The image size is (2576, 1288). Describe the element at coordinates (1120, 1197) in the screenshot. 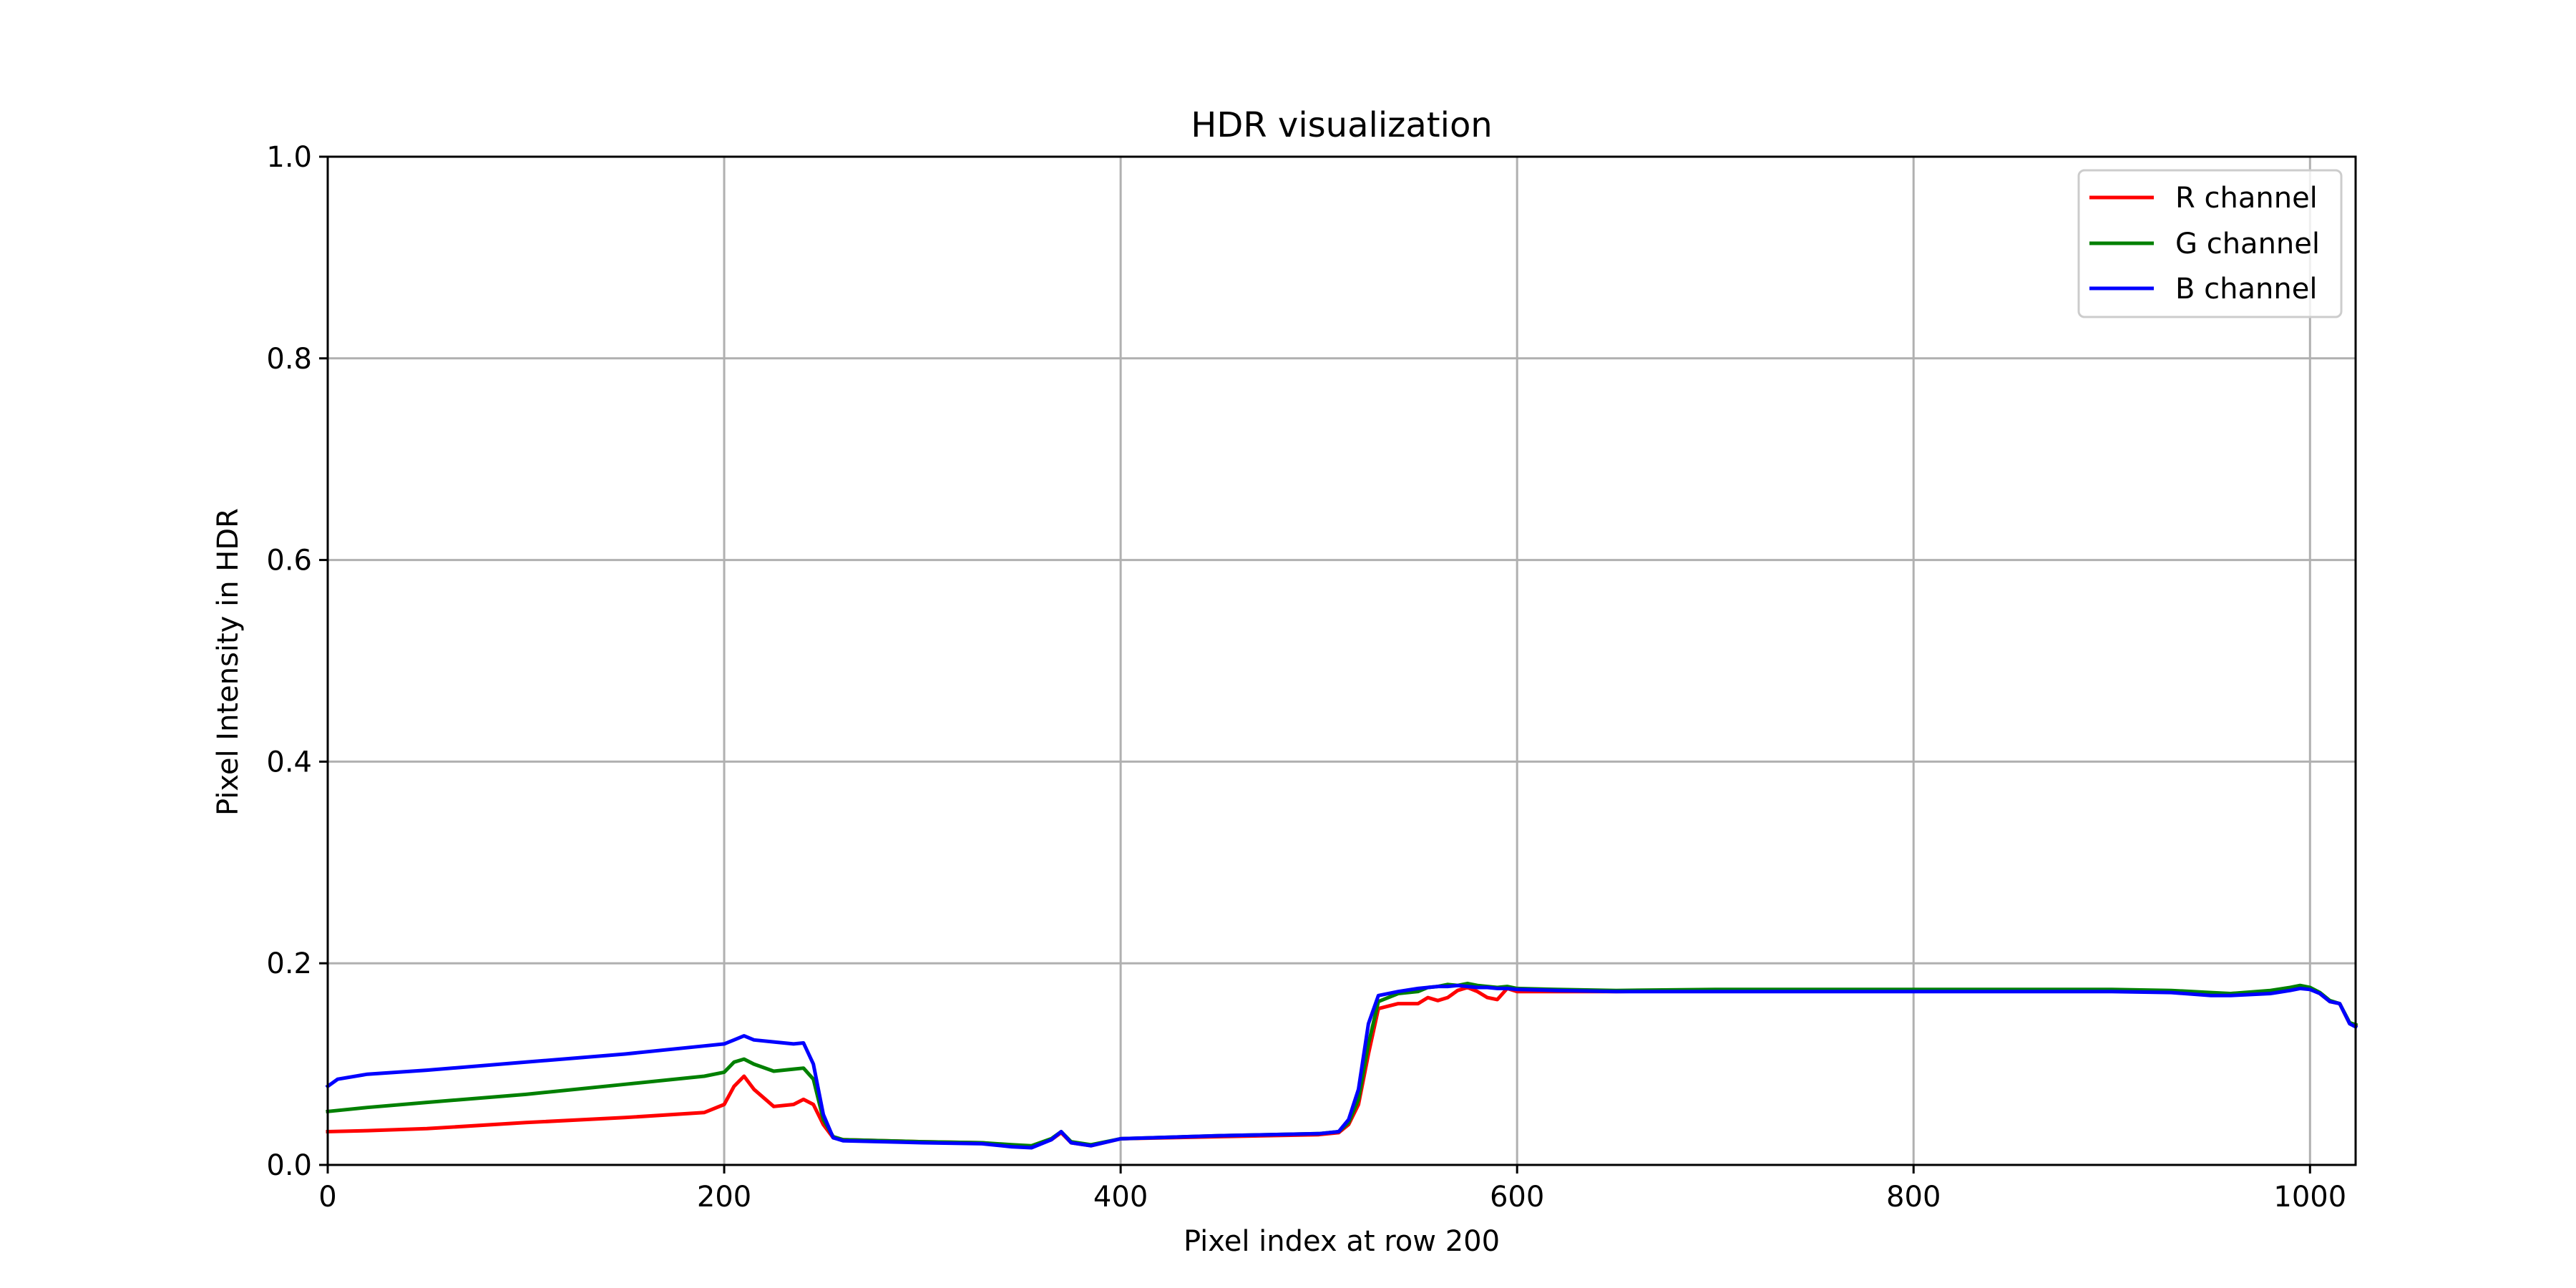

I see `x-tick-label: 400` at that location.